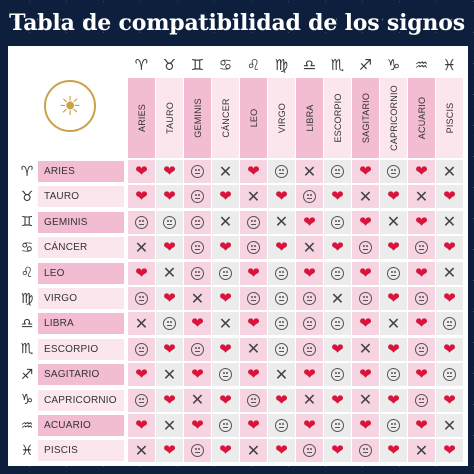 Image resolution: width=474 pixels, height=474 pixels. Describe the element at coordinates (81, 349) in the screenshot. I see `row-label: ESCORPIO` at that location.